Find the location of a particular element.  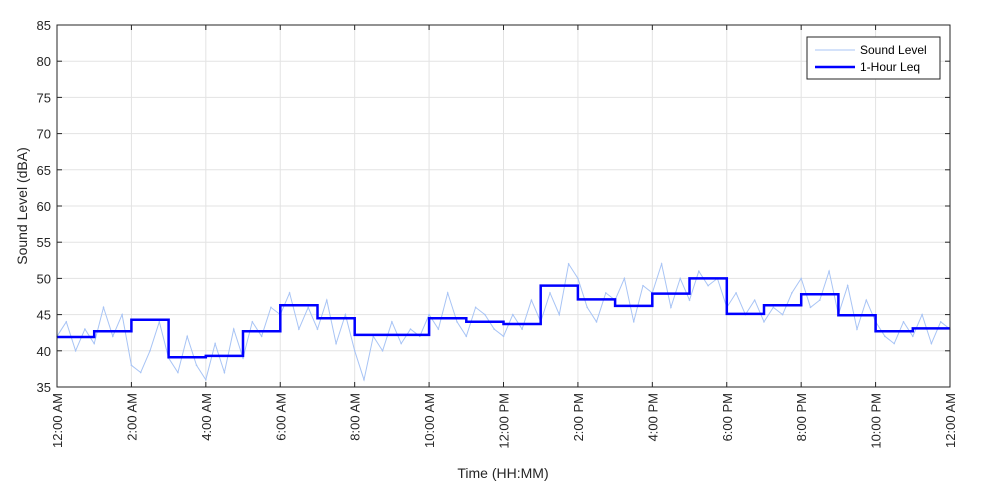

x-tick-label: 8:00 AM is located at coordinates (355, 417).